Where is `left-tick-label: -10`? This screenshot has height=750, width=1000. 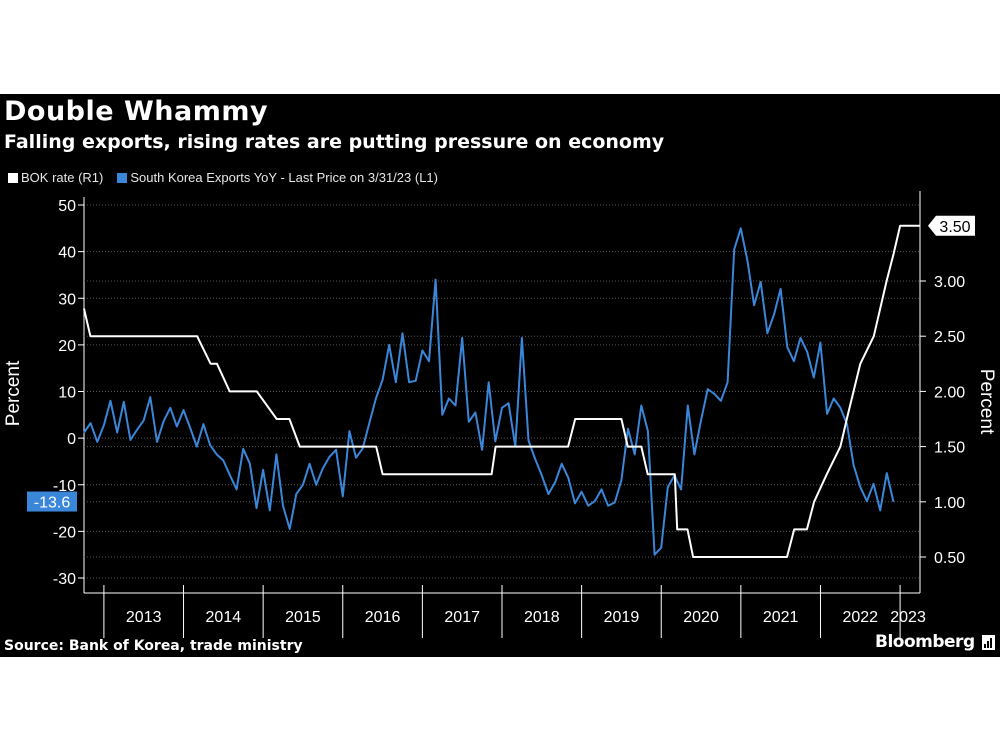 left-tick-label: -10 is located at coordinates (64, 486).